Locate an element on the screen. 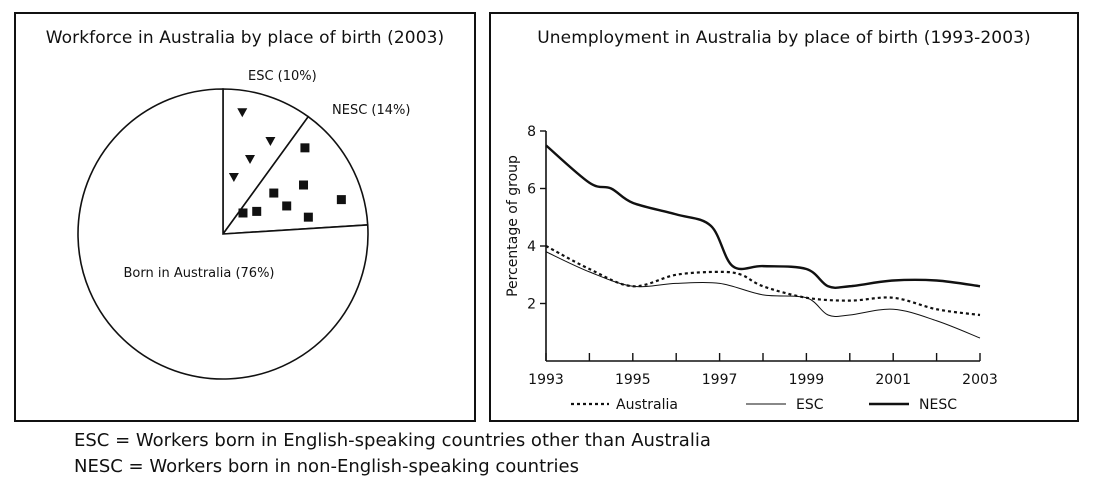 The width and height of the screenshot is (1100, 497). series-line-esc is located at coordinates (763, 295).